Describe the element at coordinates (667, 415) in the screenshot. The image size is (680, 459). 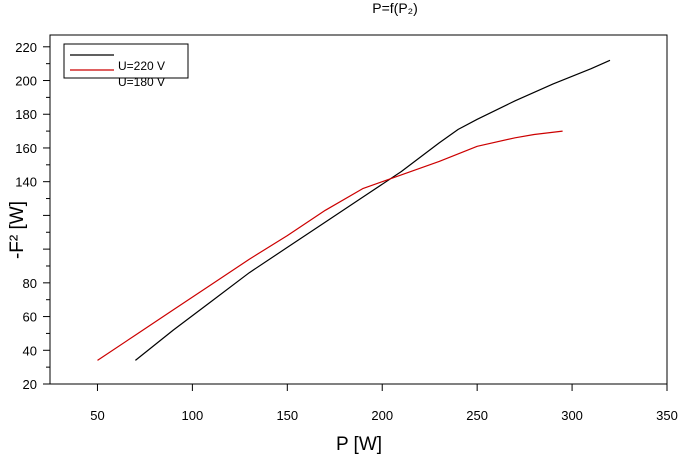
I see `x-tick-label: 350` at that location.